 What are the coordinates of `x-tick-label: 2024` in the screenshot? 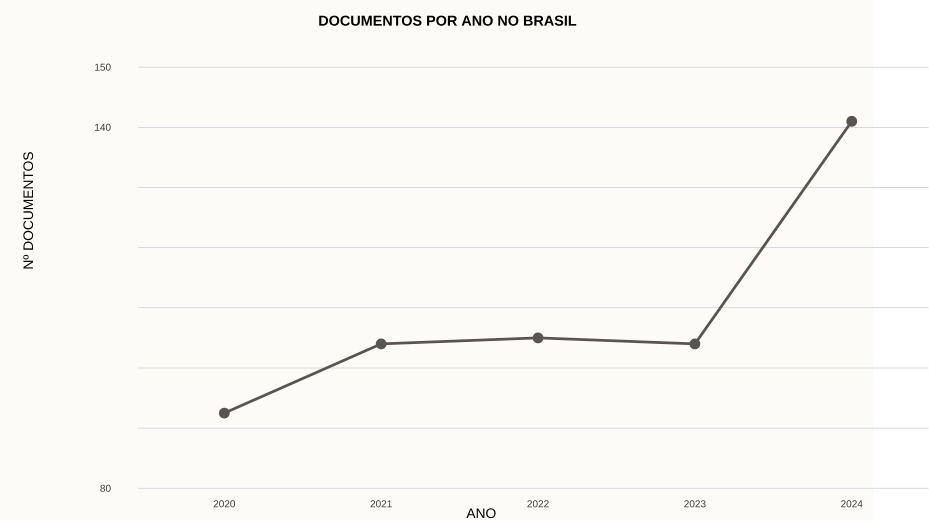 It's located at (852, 504).